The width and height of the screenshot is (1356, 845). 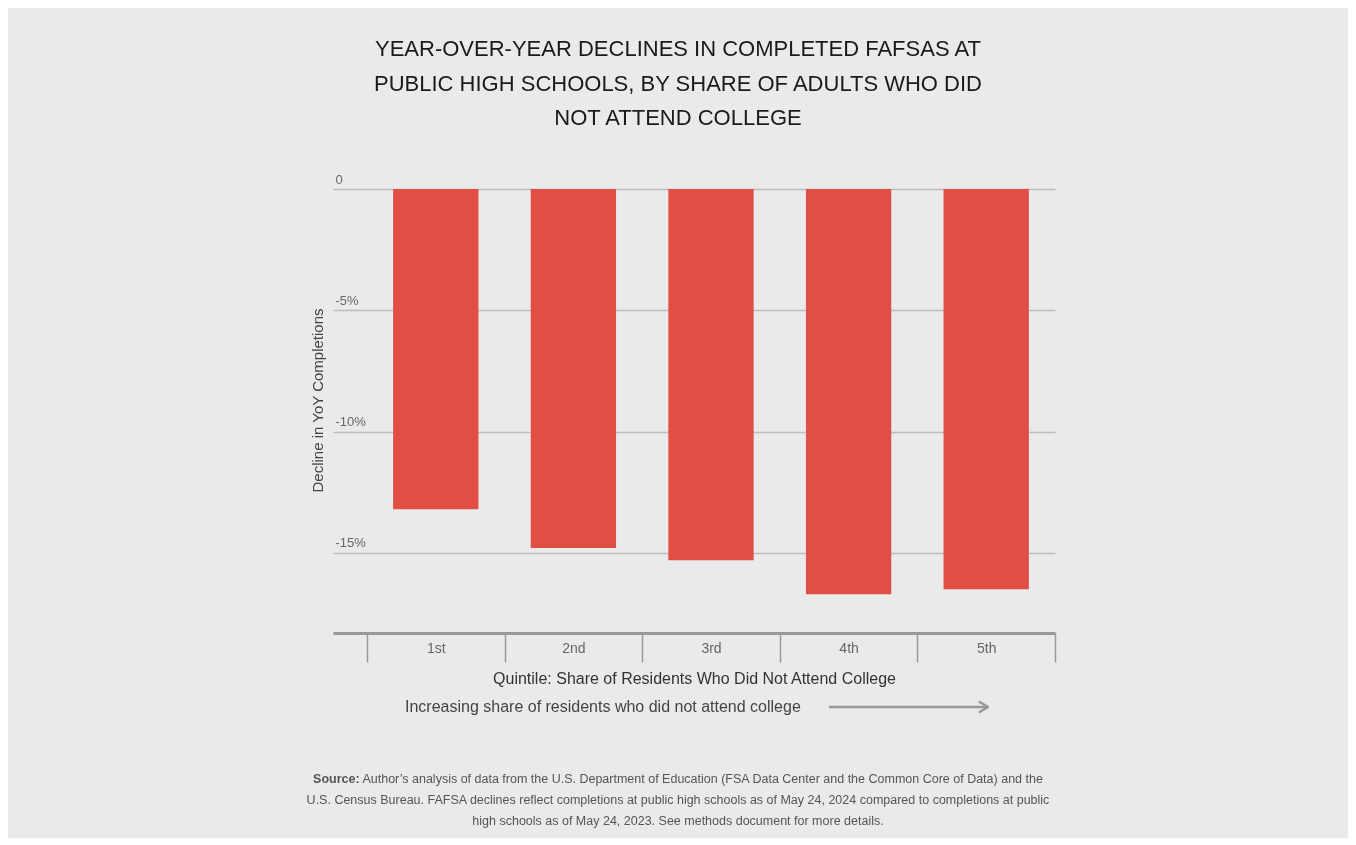 What do you see at coordinates (849, 647) in the screenshot?
I see `x-tick-label: 4th` at bounding box center [849, 647].